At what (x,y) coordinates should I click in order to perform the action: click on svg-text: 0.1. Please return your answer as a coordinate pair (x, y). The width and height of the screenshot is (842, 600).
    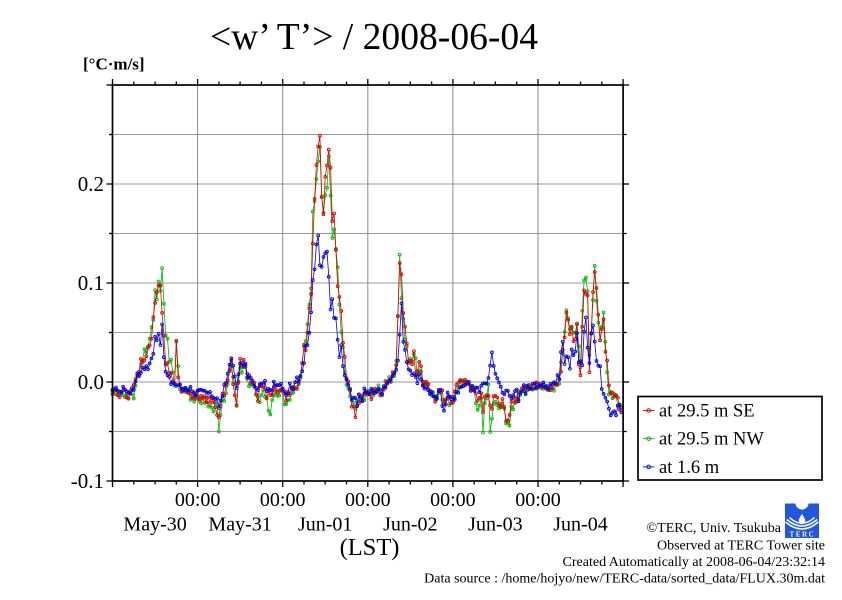
    Looking at the image, I should click on (91, 283).